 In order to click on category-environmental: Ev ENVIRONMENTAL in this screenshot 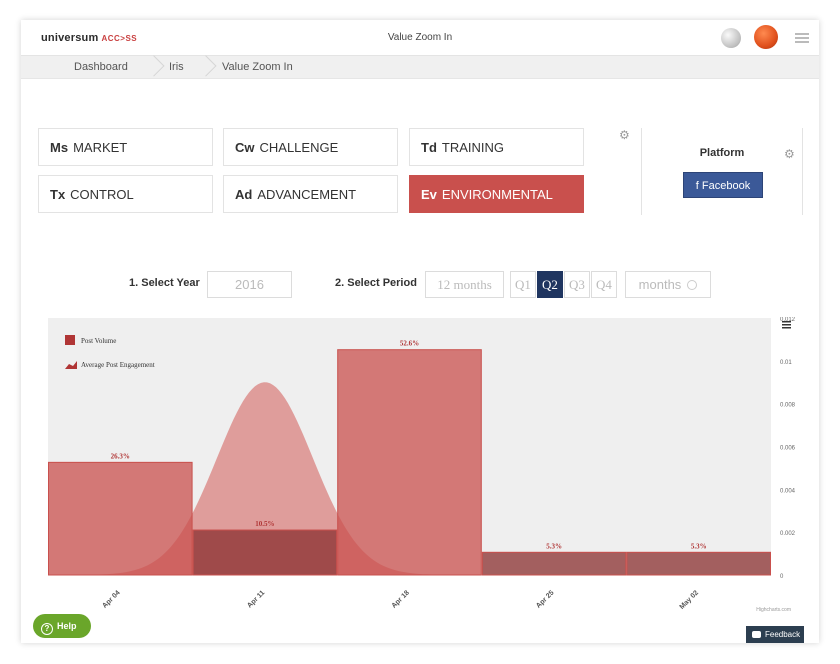, I will do `click(496, 194)`.